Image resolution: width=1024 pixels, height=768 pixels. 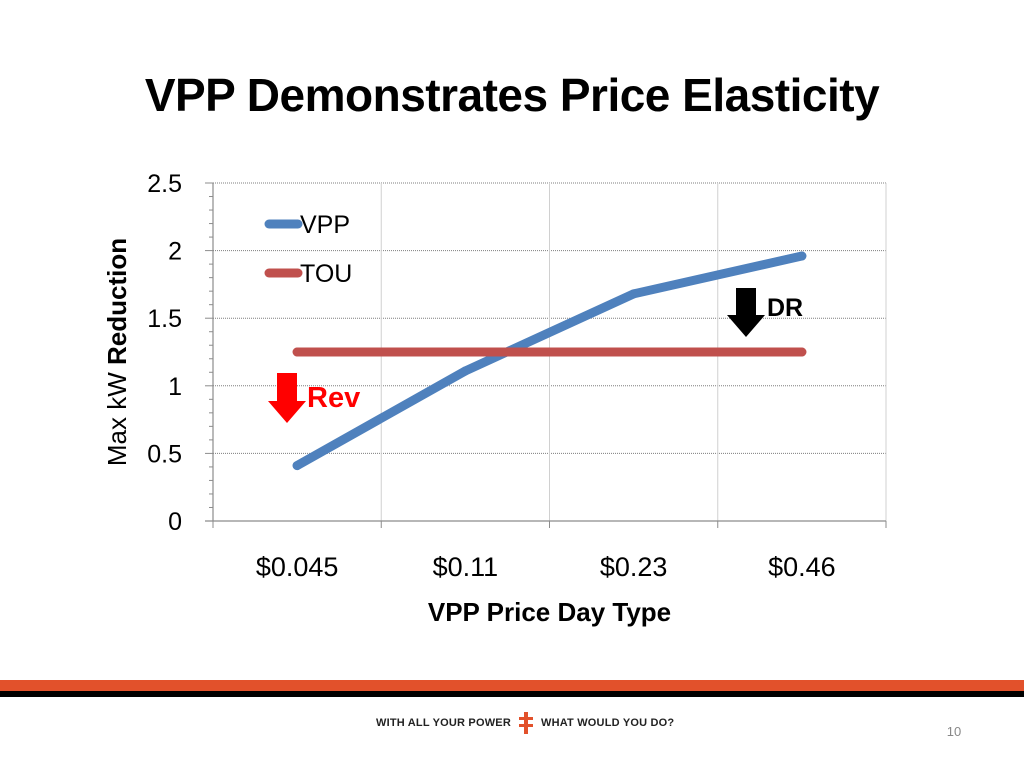 What do you see at coordinates (802, 567) in the screenshot?
I see `x-tick-label: $0.46` at bounding box center [802, 567].